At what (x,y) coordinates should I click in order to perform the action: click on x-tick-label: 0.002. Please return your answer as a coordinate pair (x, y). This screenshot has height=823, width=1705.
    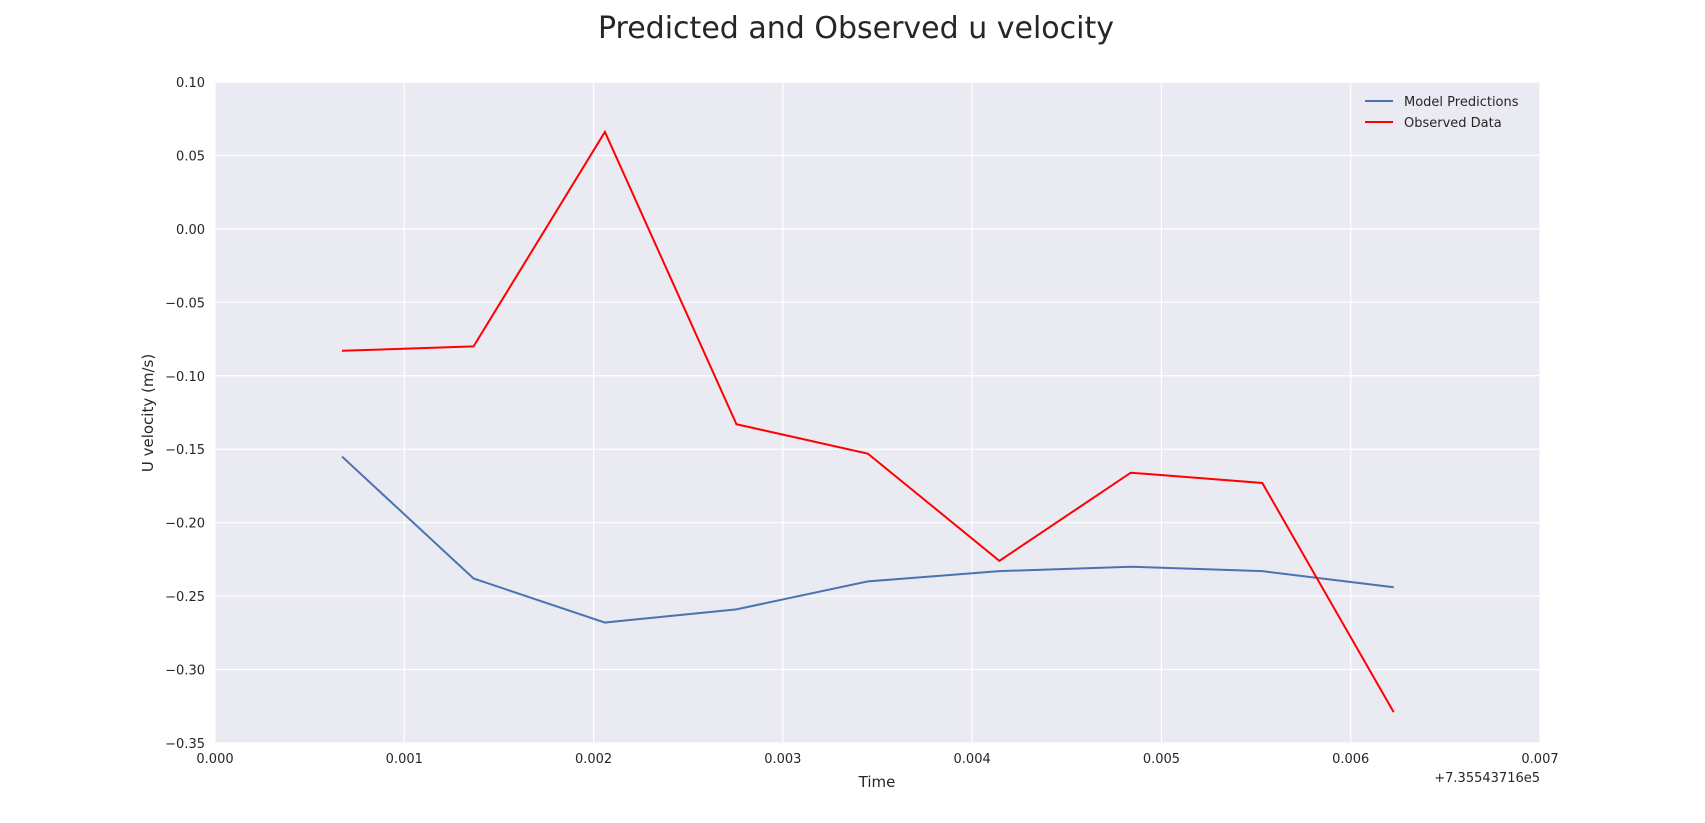
    Looking at the image, I should click on (593, 759).